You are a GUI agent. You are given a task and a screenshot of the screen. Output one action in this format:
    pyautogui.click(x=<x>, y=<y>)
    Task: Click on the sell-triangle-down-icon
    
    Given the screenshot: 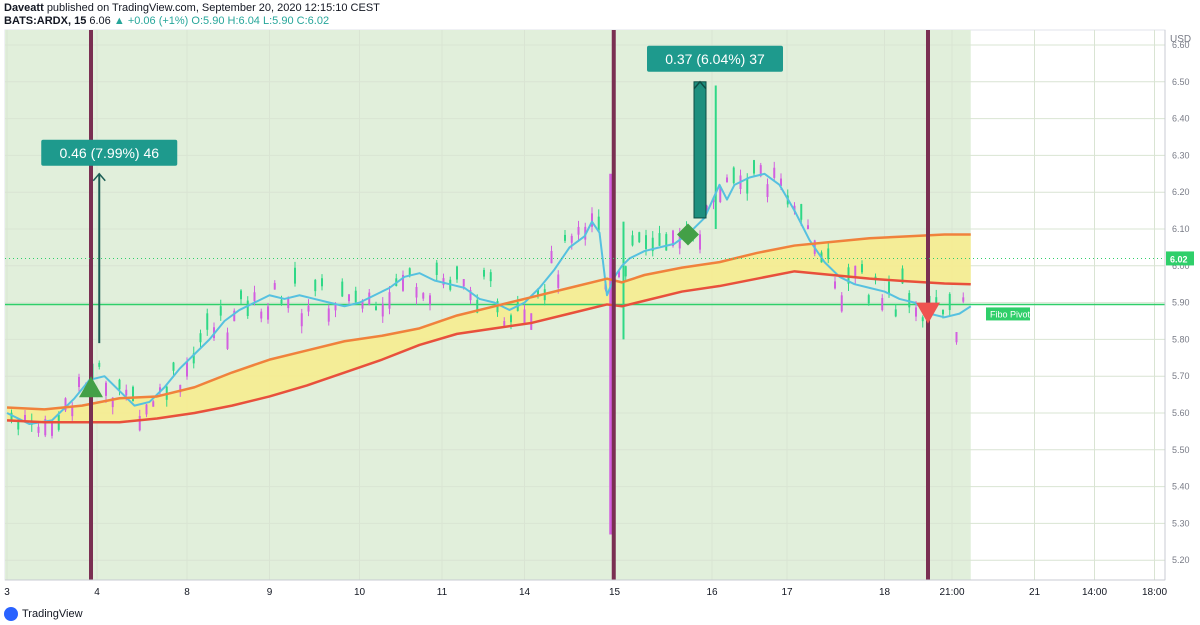 What is the action you would take?
    pyautogui.click(x=928, y=313)
    